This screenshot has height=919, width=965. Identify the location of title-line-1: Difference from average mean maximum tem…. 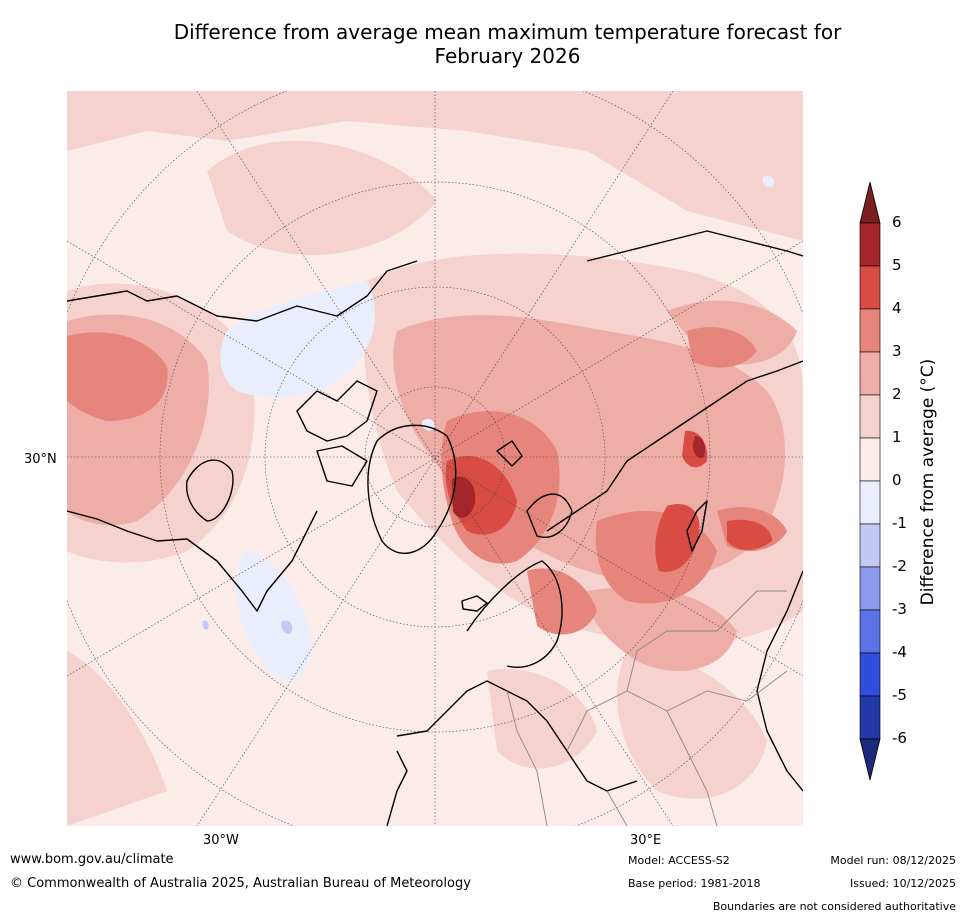
(507, 32).